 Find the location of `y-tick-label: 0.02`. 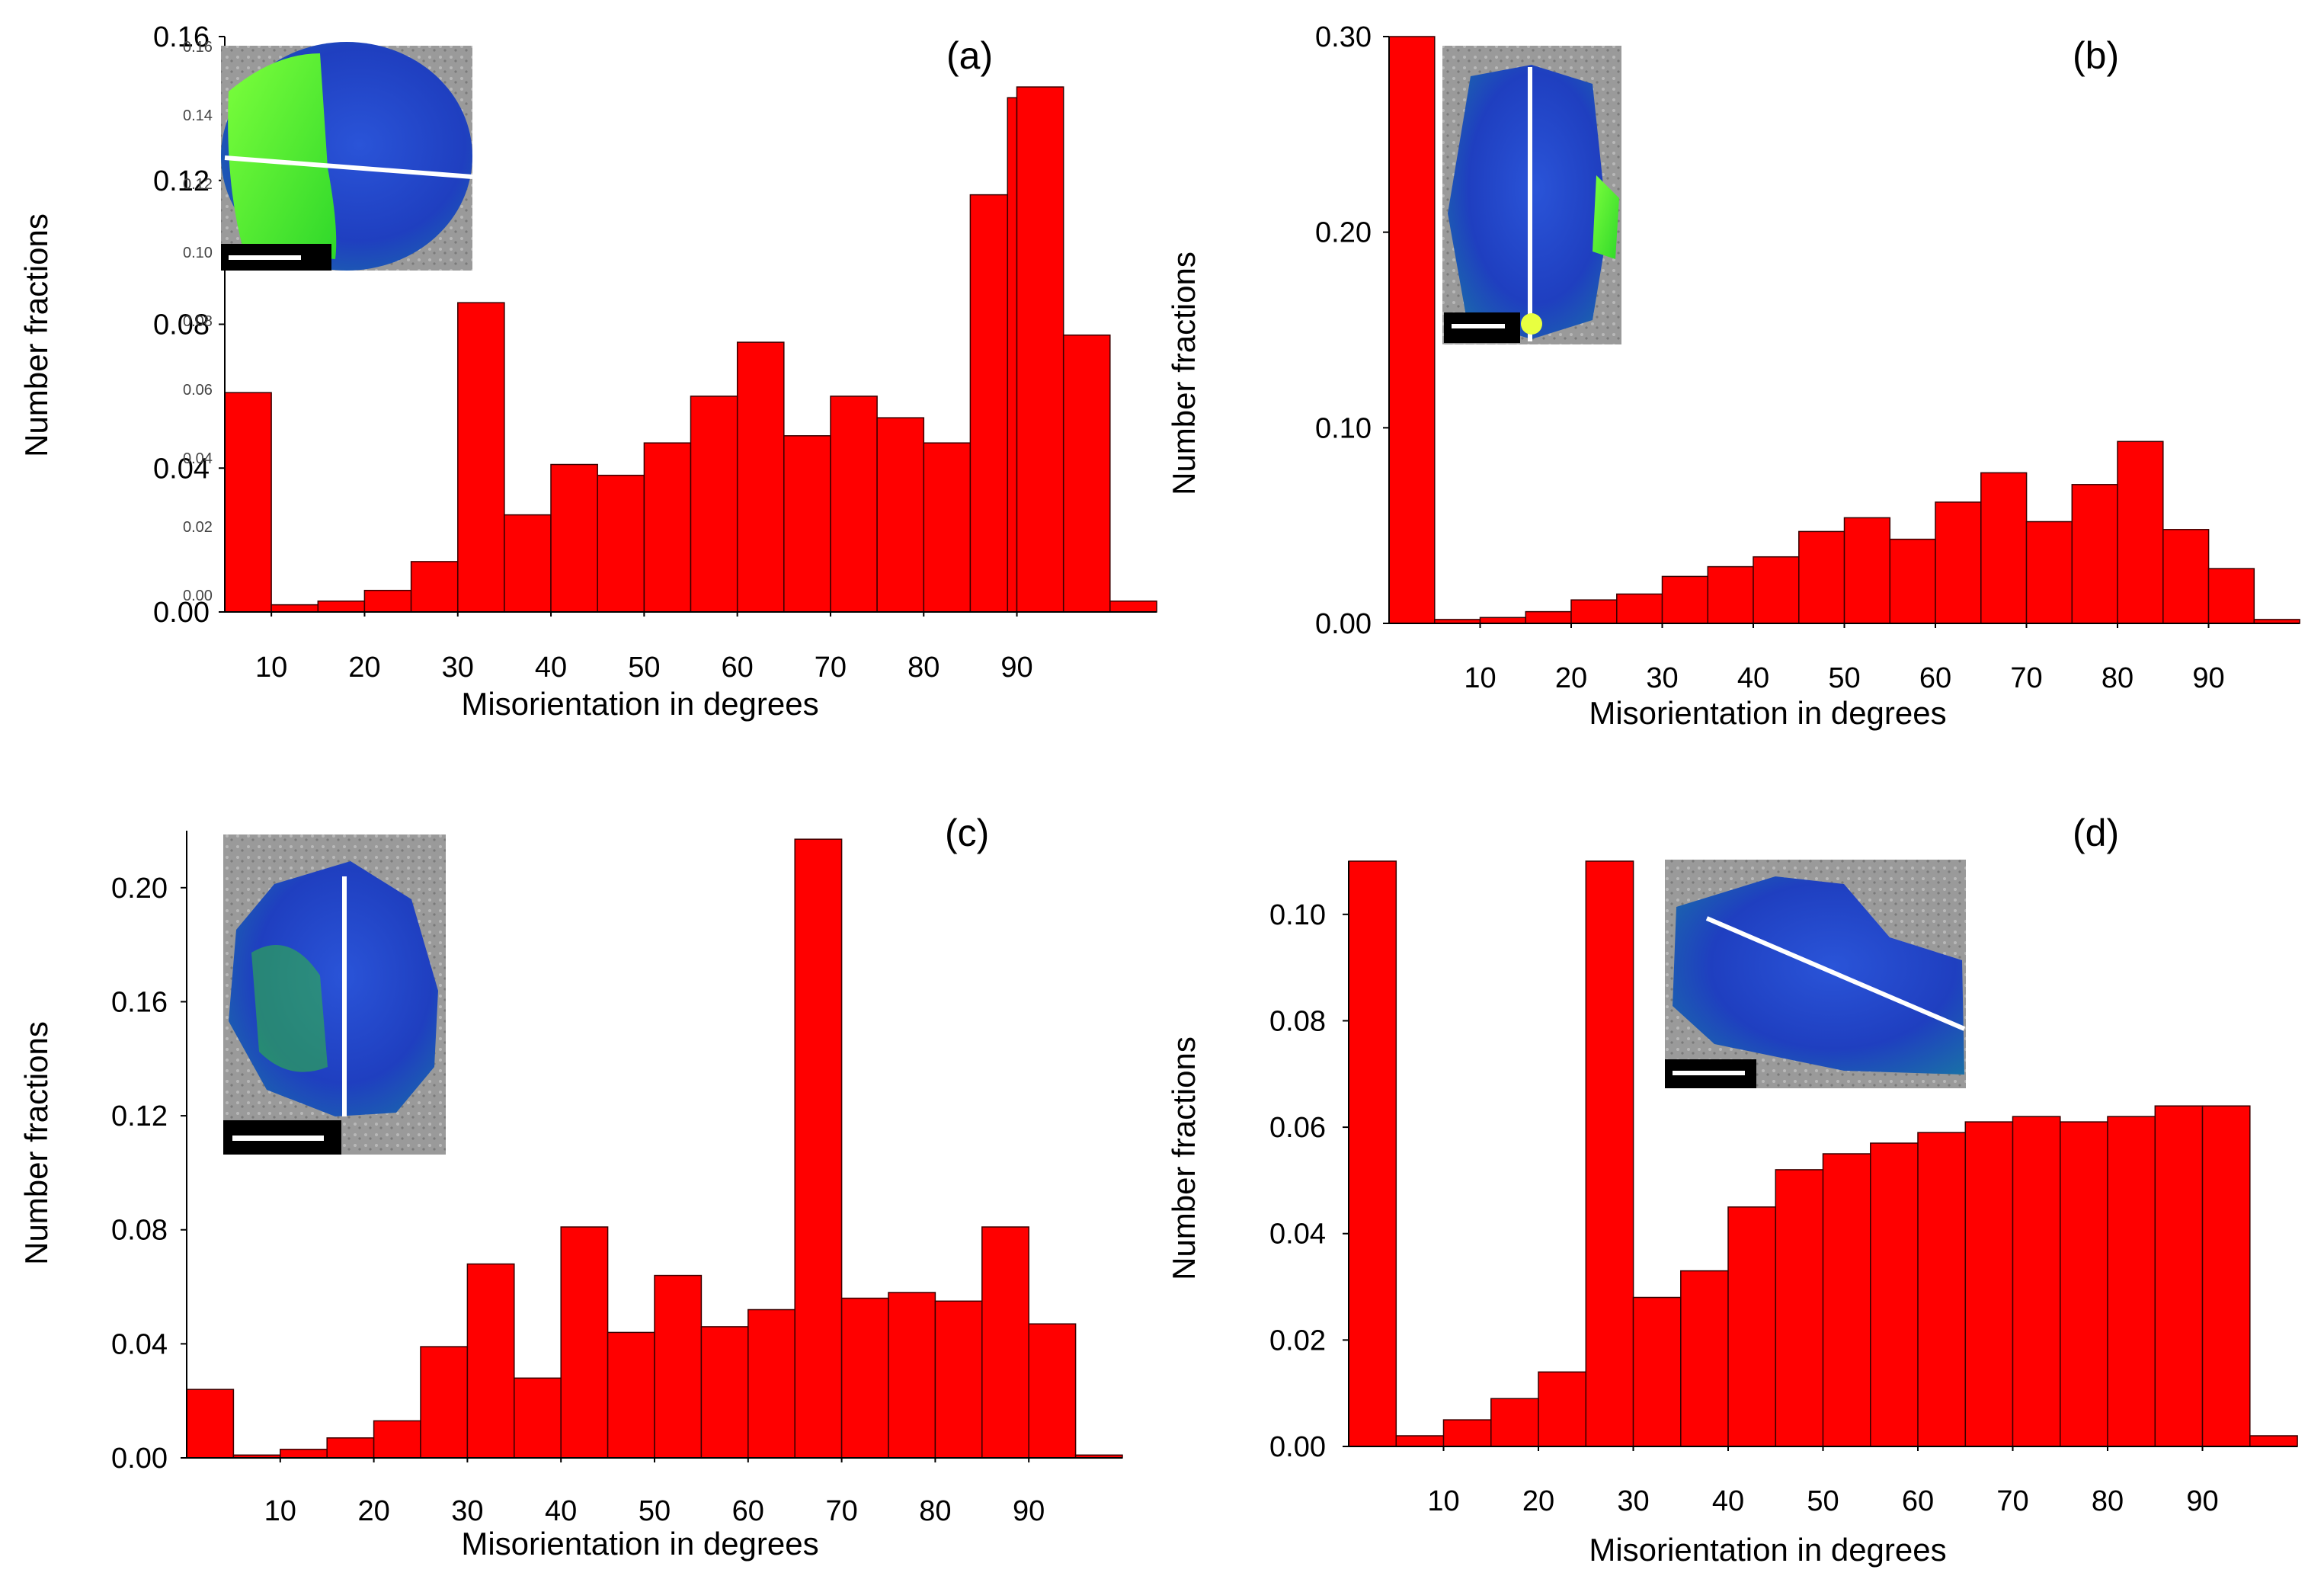

y-tick-label: 0.02 is located at coordinates (1298, 1341).